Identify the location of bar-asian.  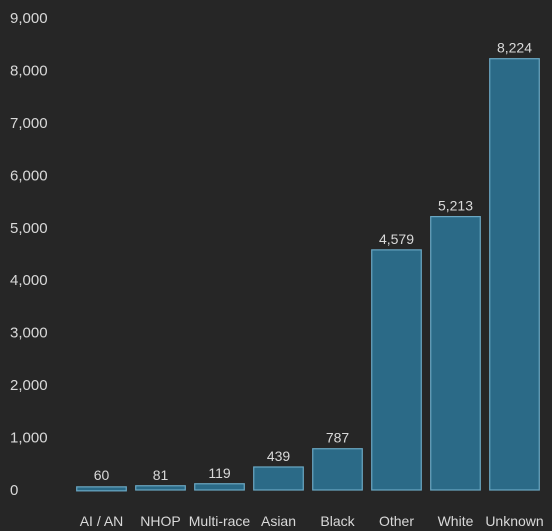
(278, 478).